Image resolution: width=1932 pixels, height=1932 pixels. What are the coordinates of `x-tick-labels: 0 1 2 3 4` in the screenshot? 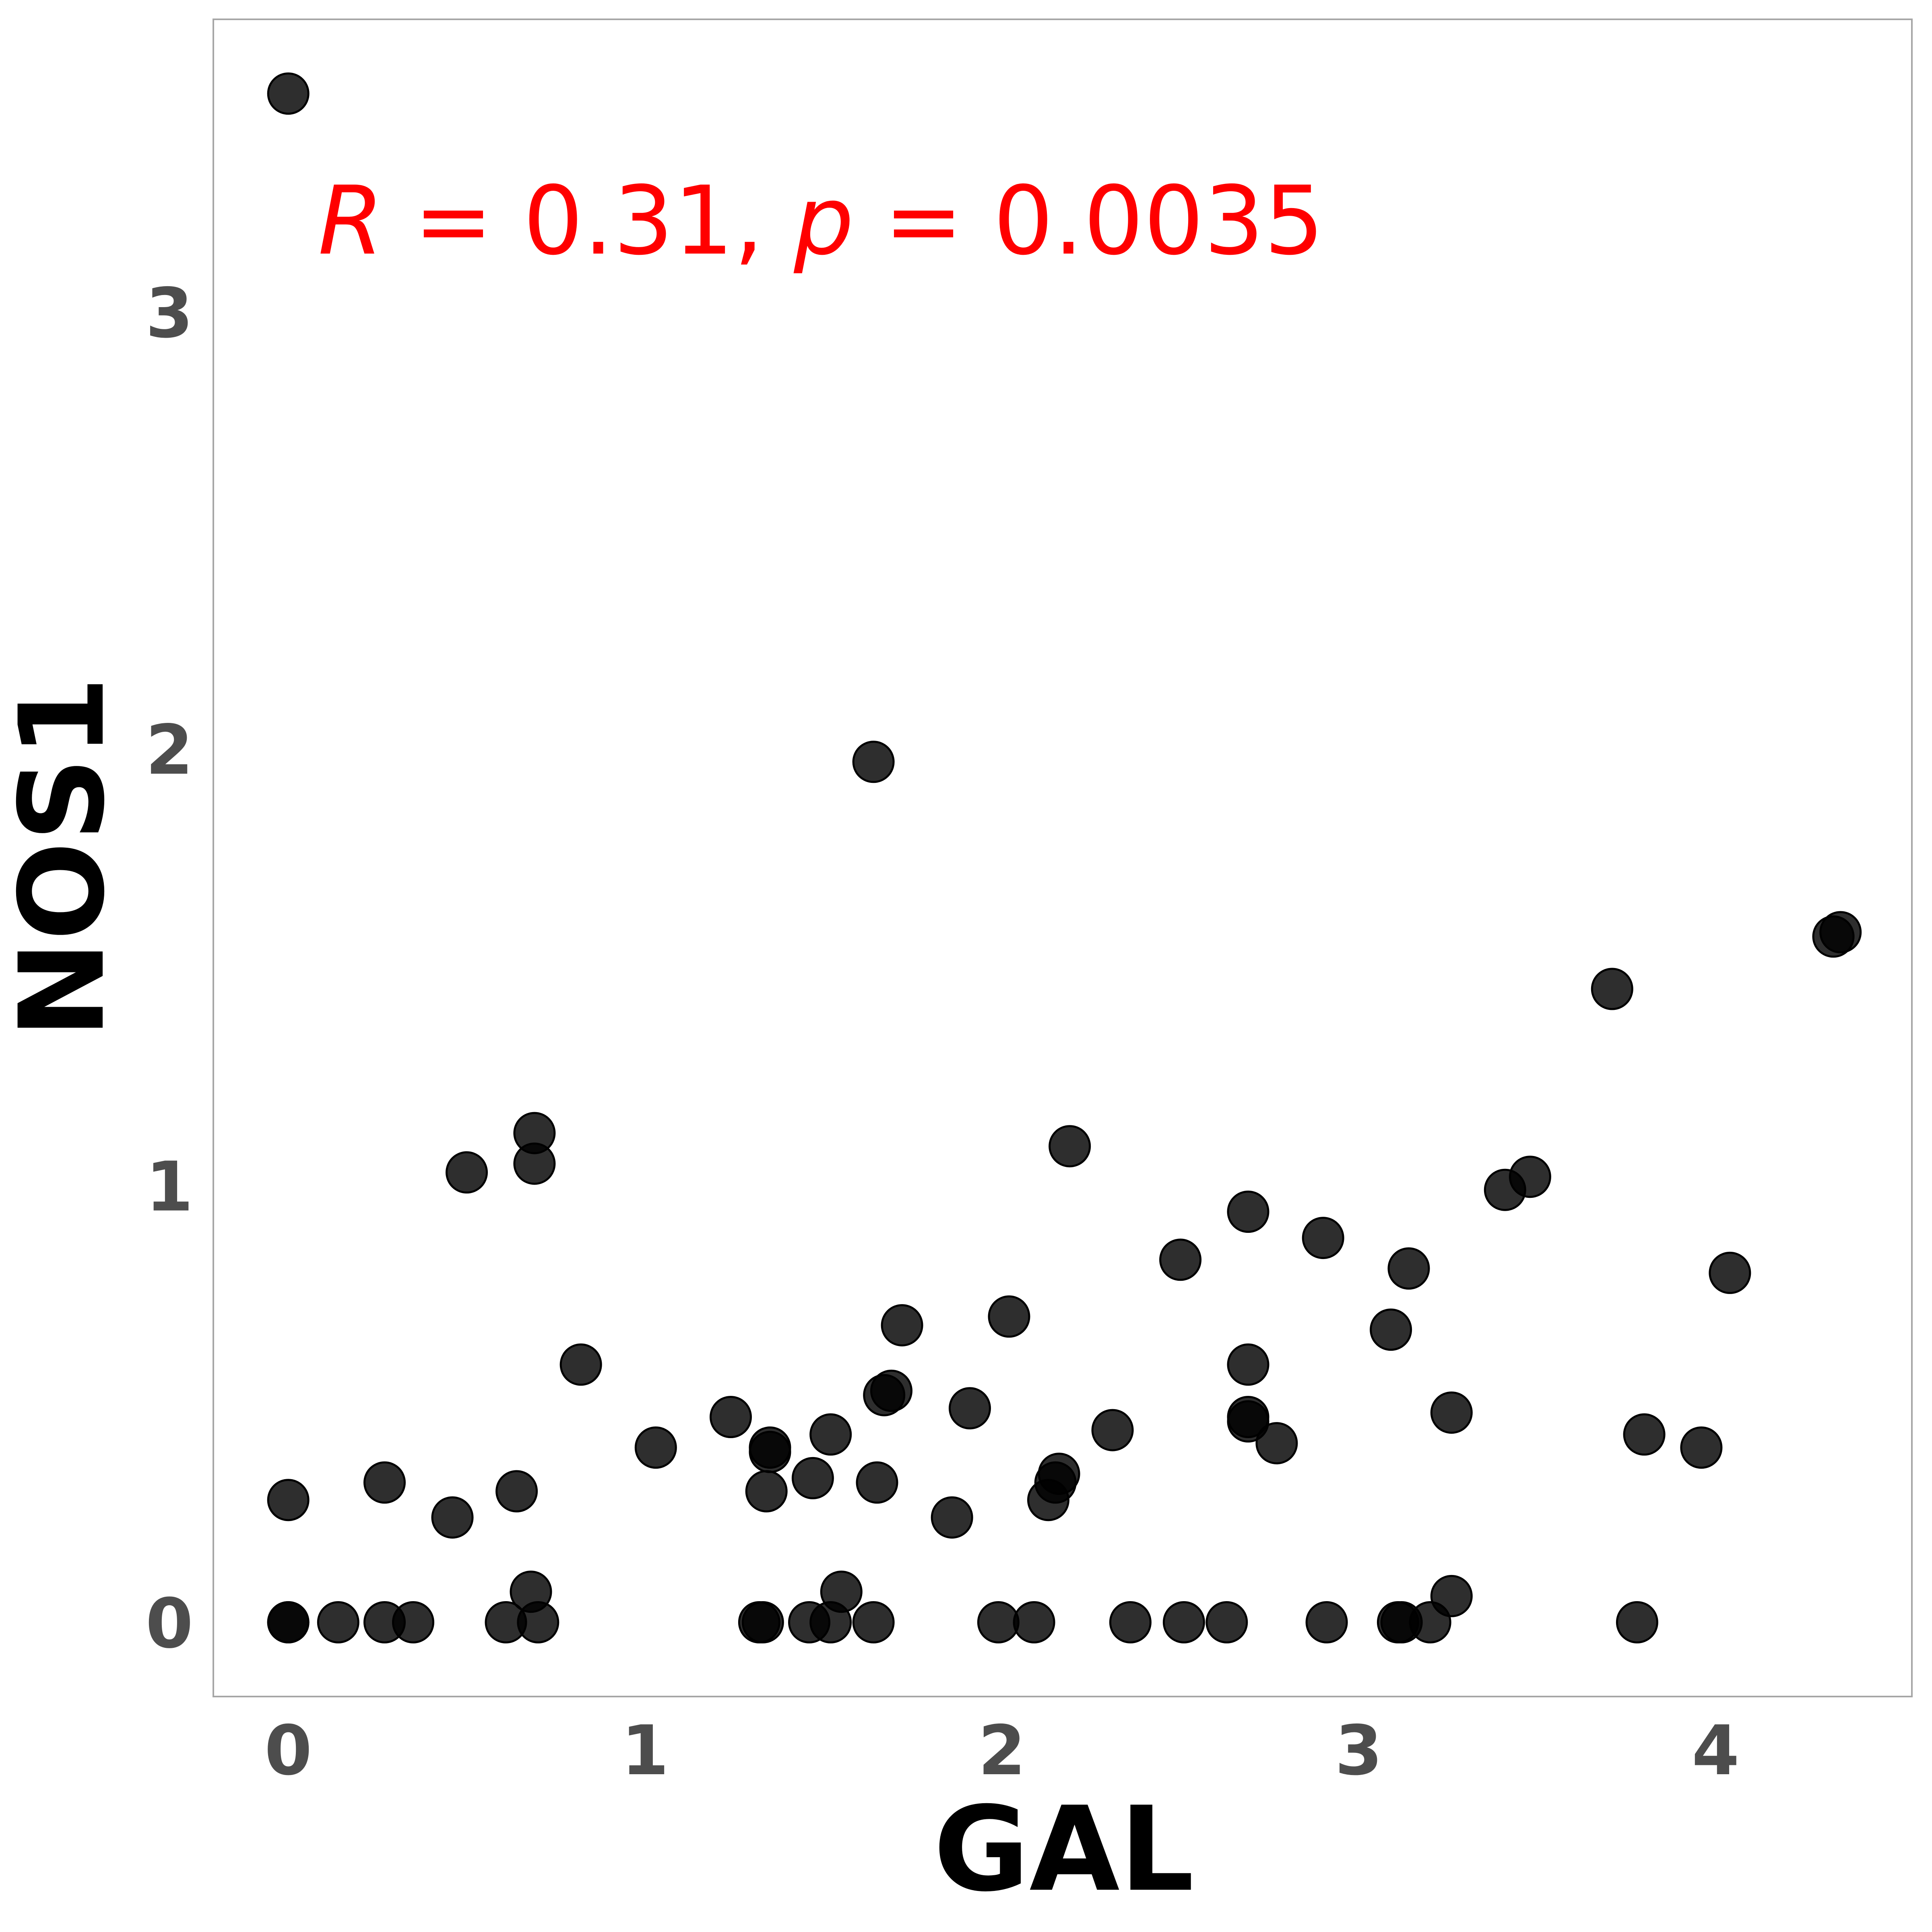 It's located at (1001, 1751).